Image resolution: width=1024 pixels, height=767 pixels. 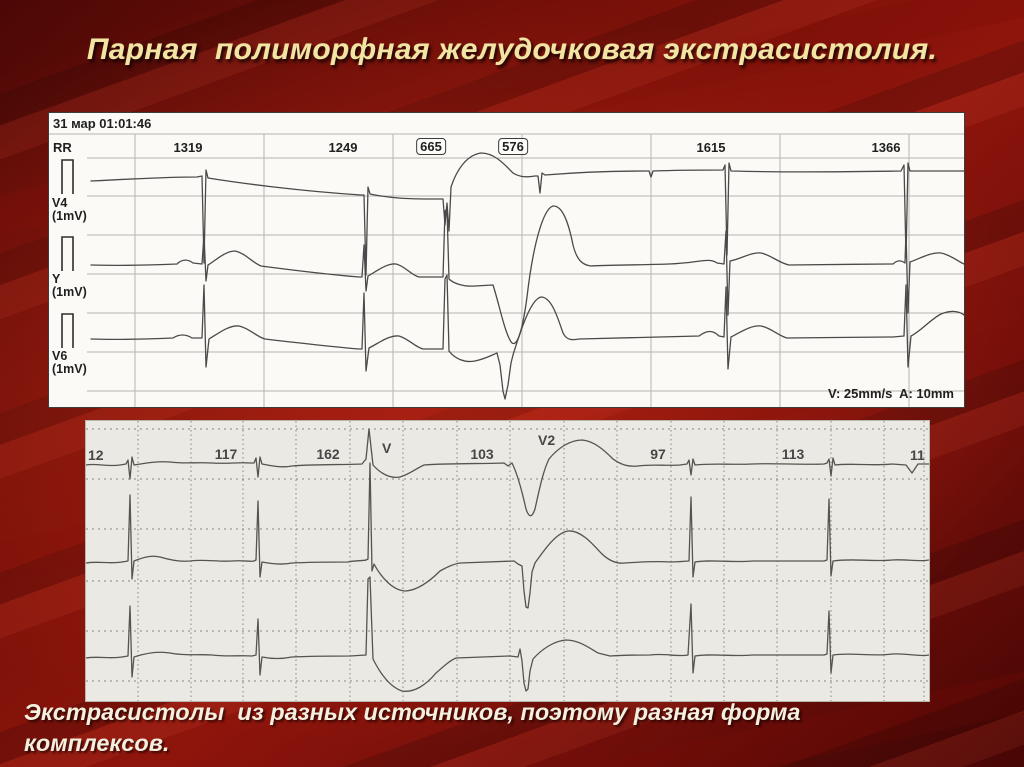 I want to click on channel-label-v6: V6 (1mV), so click(x=69, y=363).